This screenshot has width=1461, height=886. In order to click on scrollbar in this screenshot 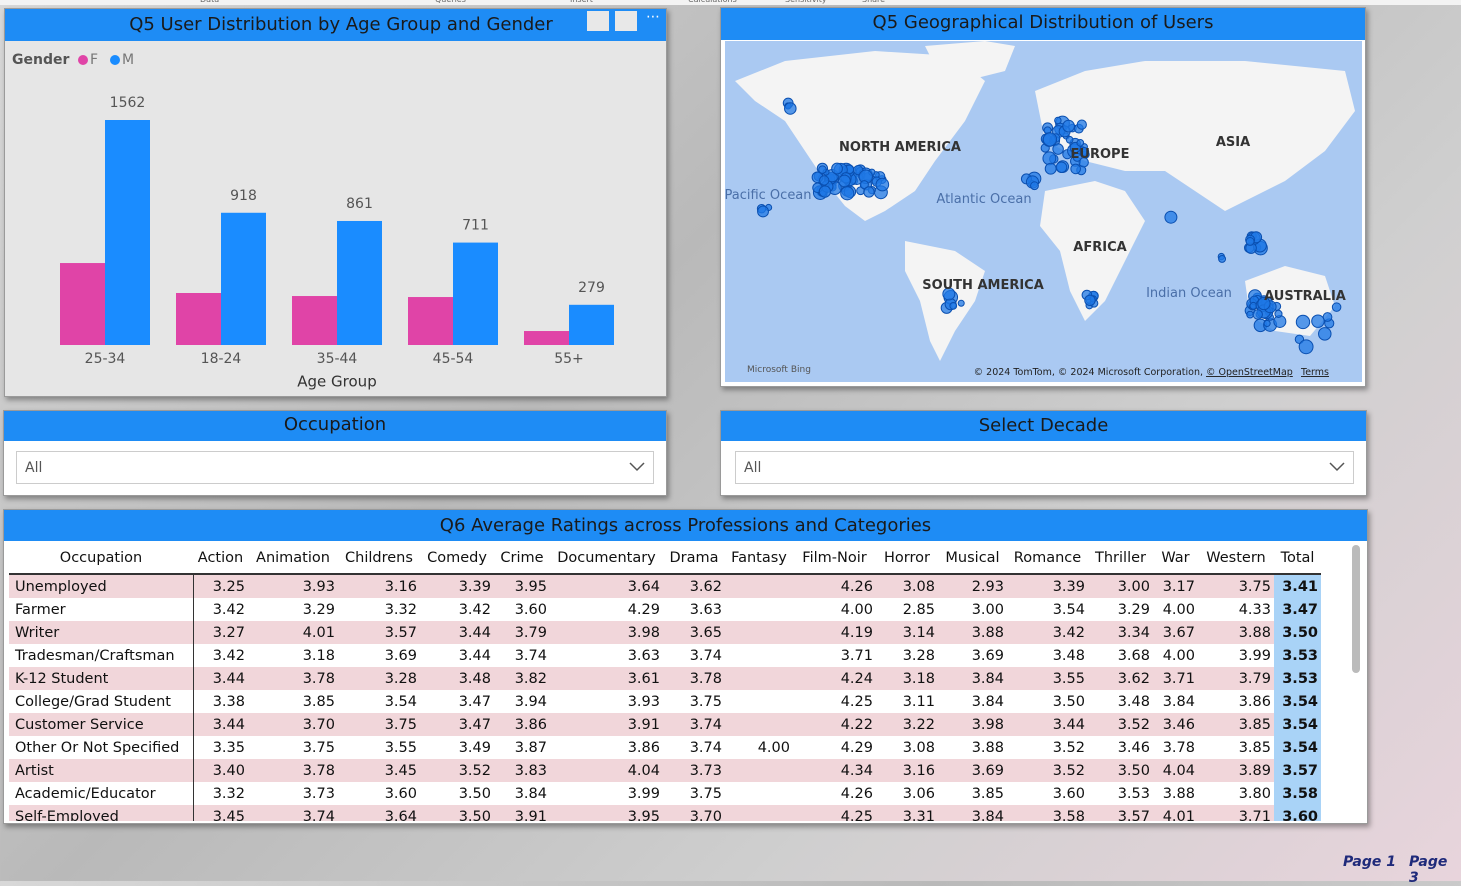, I will do `click(1356, 609)`.